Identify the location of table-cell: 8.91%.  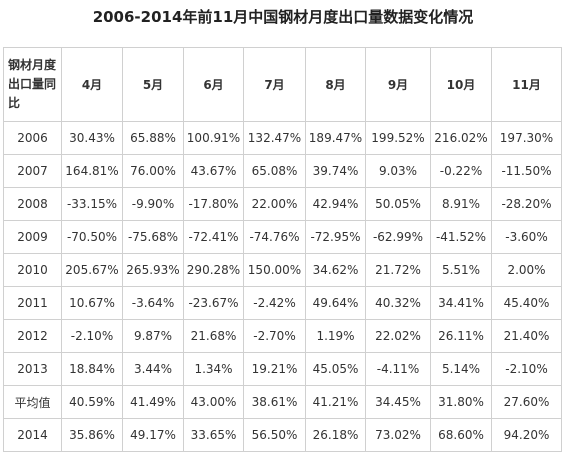
(461, 204).